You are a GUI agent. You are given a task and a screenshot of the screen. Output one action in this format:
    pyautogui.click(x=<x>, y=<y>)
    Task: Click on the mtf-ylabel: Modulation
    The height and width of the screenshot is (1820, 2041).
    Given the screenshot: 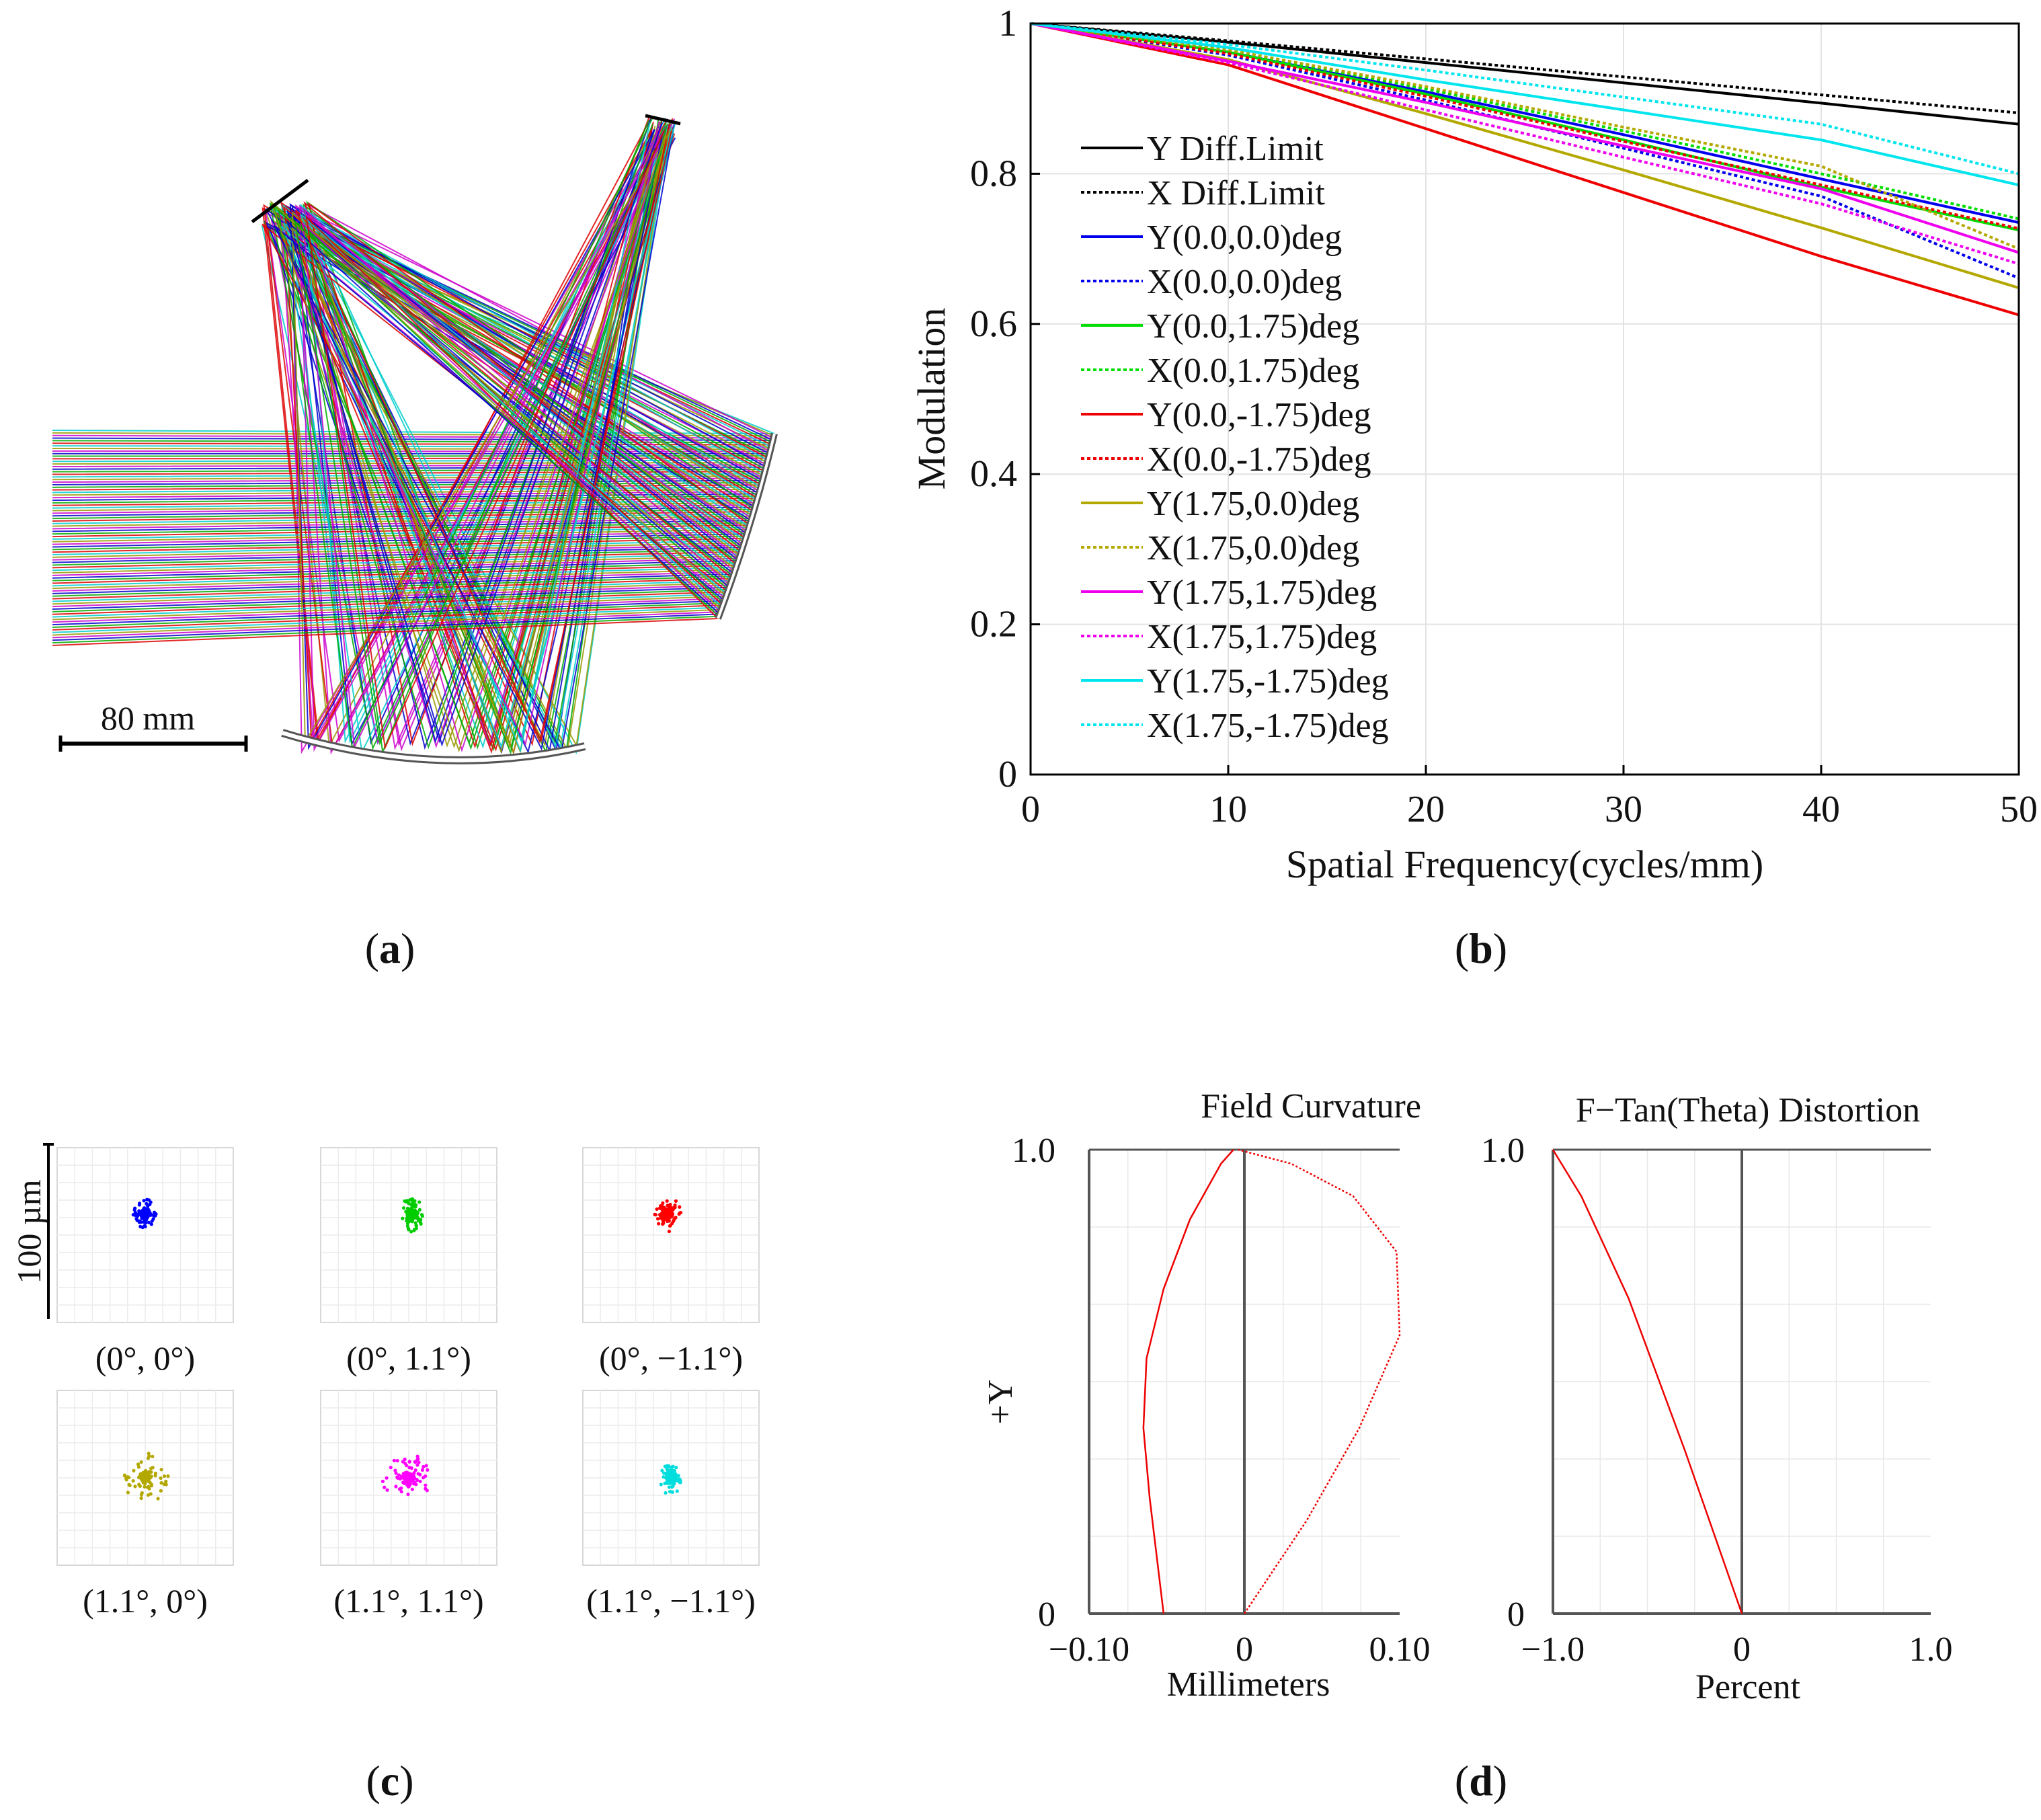 What is the action you would take?
    pyautogui.click(x=931, y=399)
    